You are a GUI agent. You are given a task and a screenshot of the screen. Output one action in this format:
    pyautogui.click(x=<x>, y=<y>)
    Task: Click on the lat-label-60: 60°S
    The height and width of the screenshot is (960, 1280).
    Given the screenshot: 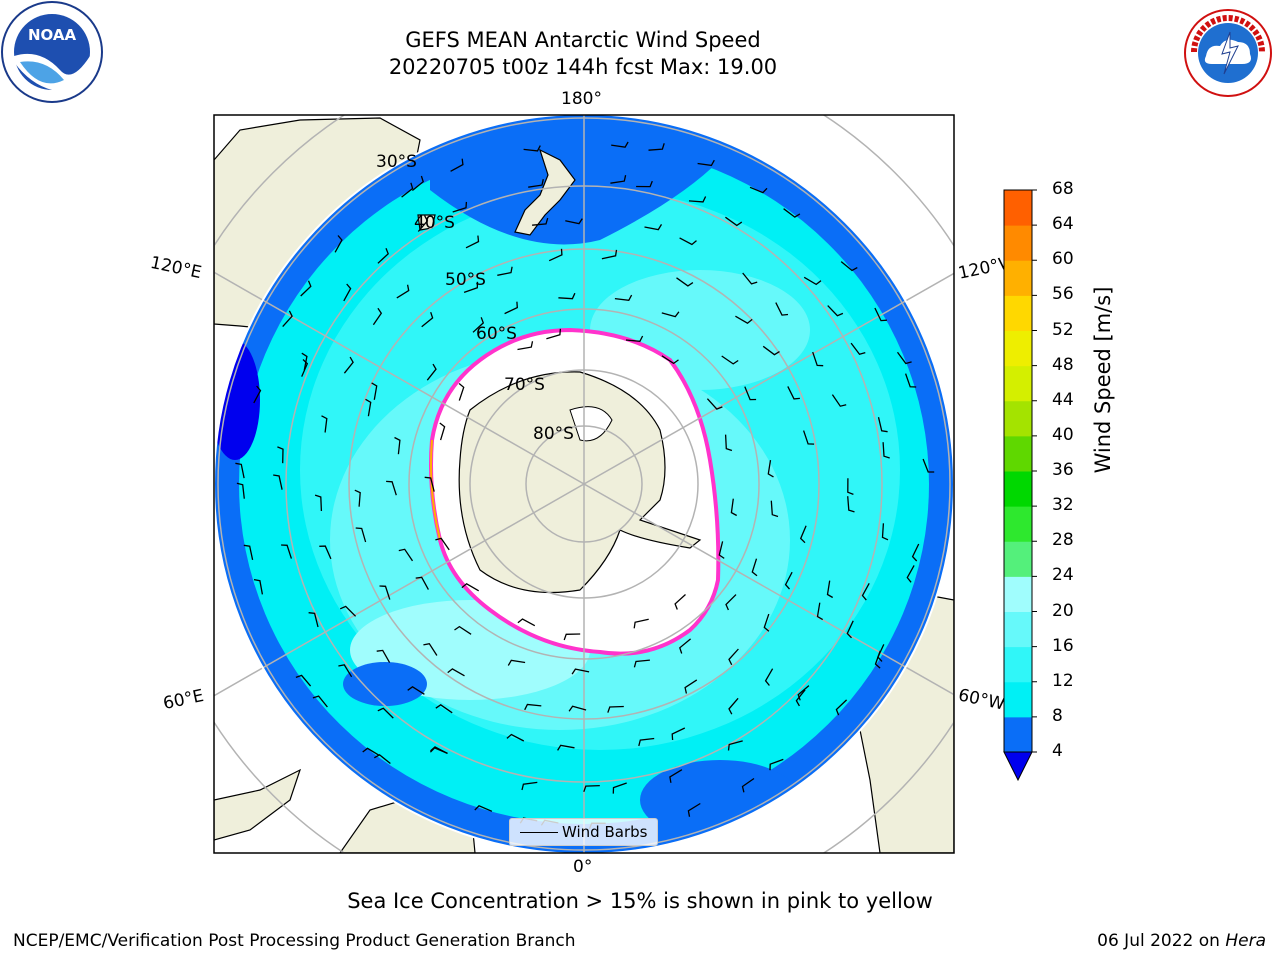 What is the action you would take?
    pyautogui.click(x=496, y=334)
    